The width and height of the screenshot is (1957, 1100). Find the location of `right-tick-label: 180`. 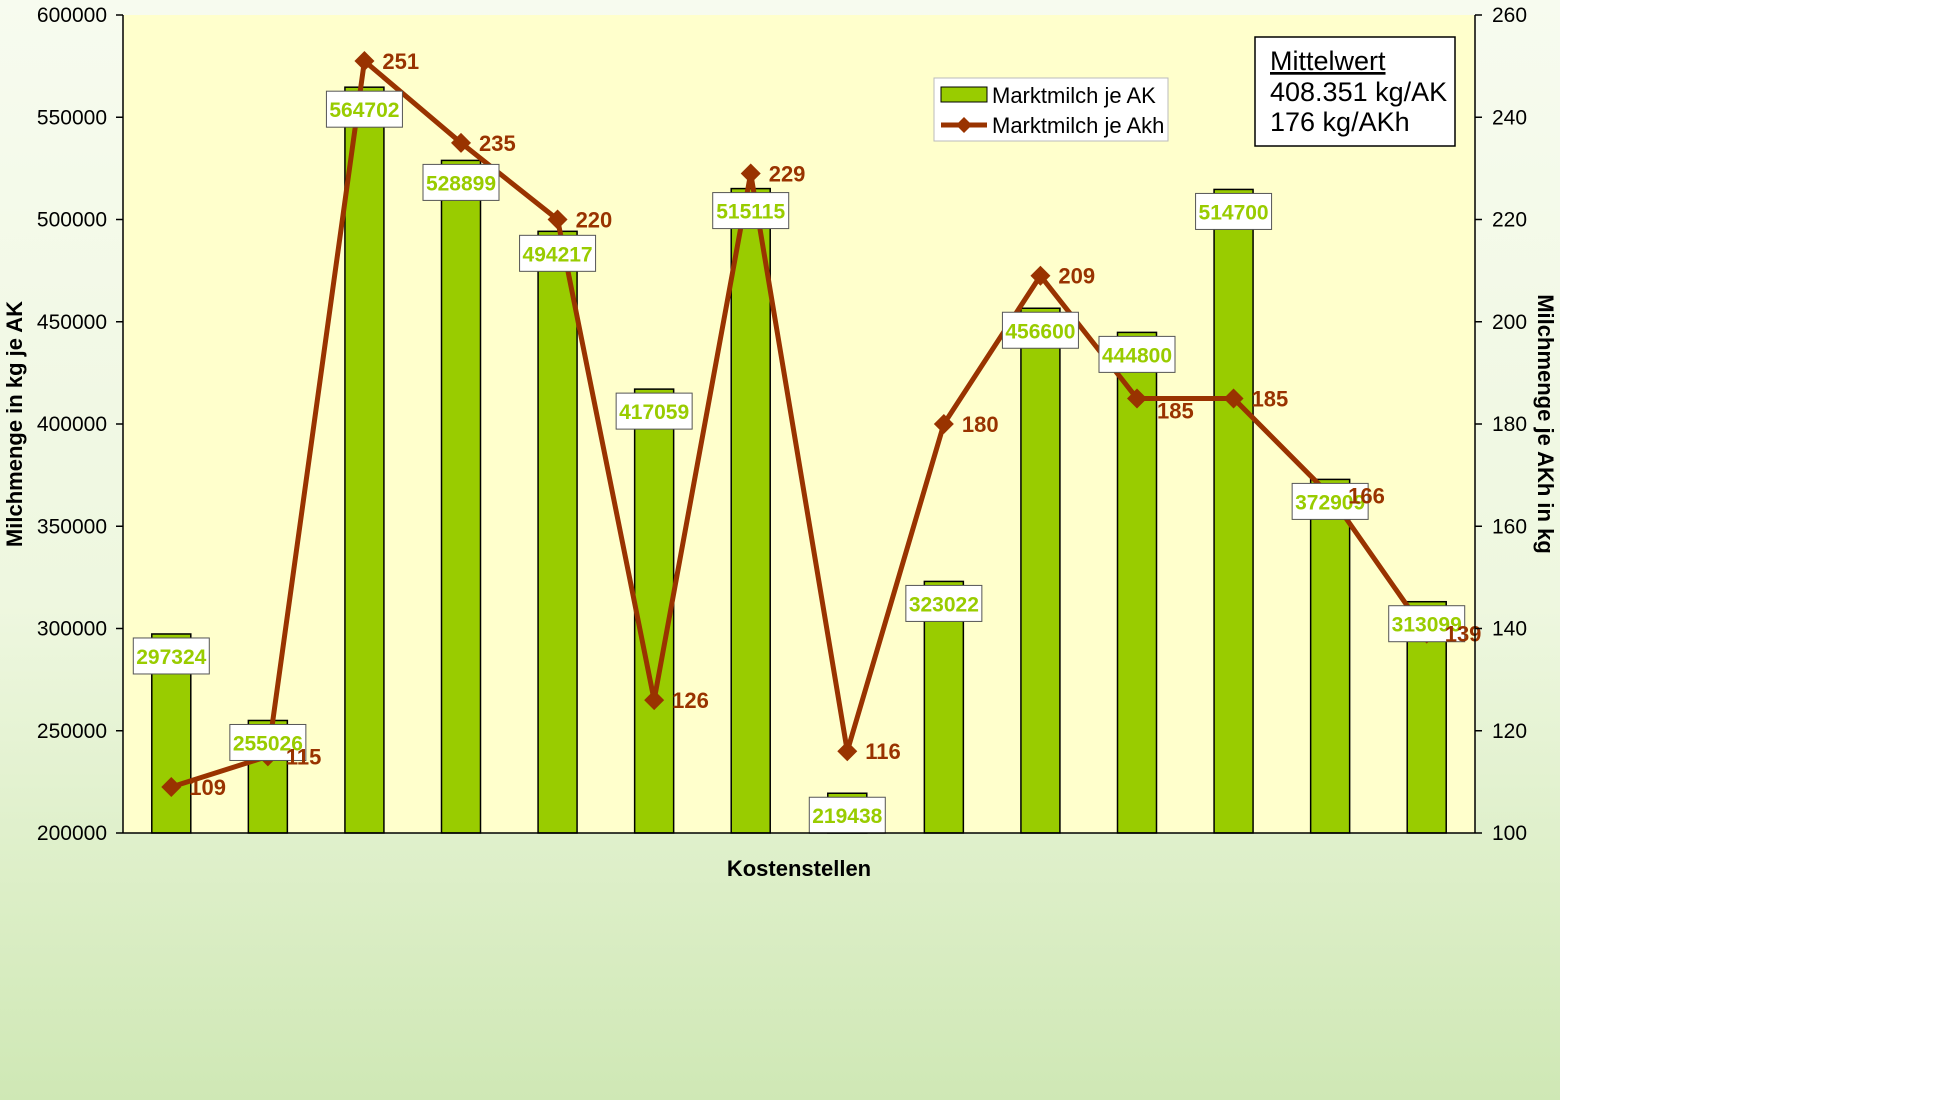

right-tick-label: 180 is located at coordinates (1509, 424).